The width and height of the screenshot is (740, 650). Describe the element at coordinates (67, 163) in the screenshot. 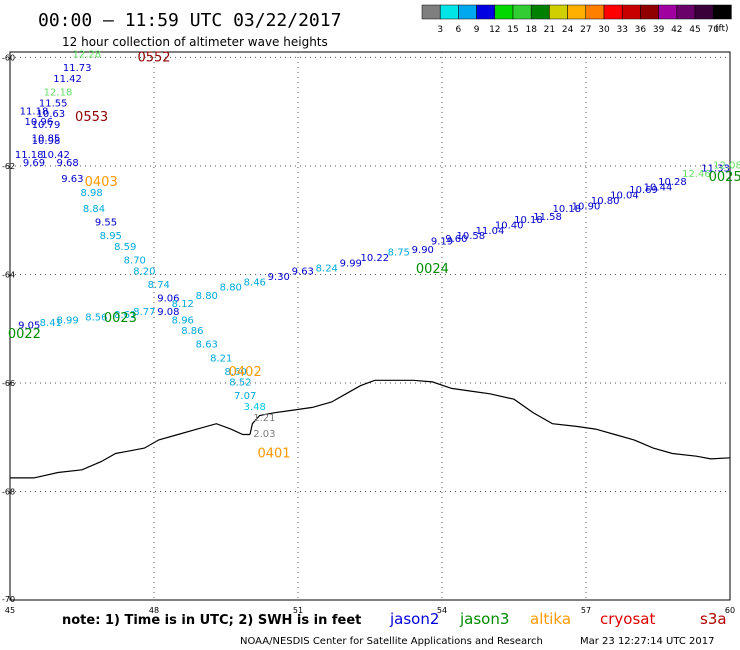

I see `swh-value: 9.68` at that location.